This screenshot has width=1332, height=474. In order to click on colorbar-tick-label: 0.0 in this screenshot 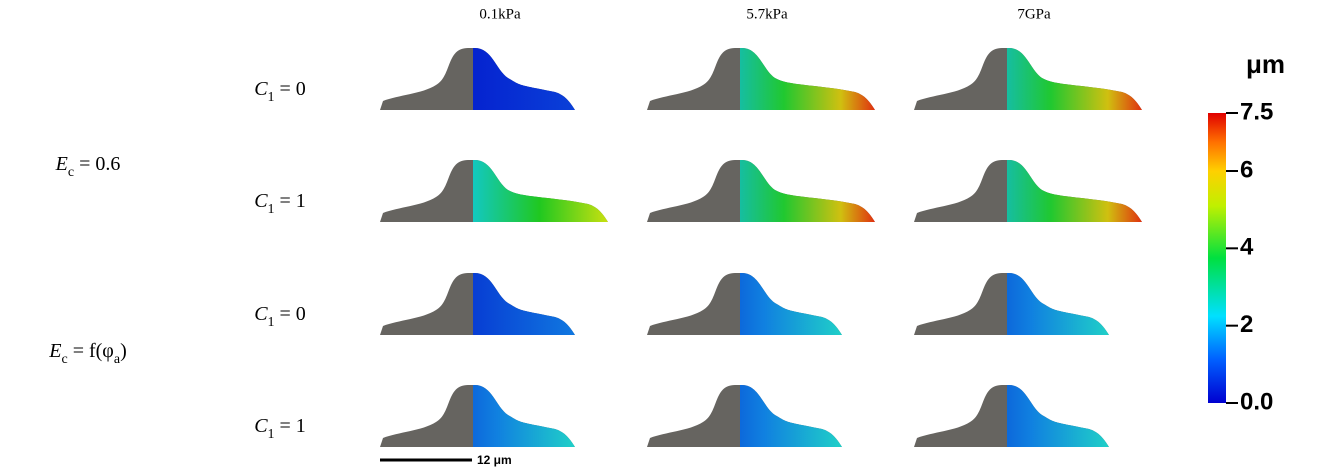, I will do `click(1256, 401)`.